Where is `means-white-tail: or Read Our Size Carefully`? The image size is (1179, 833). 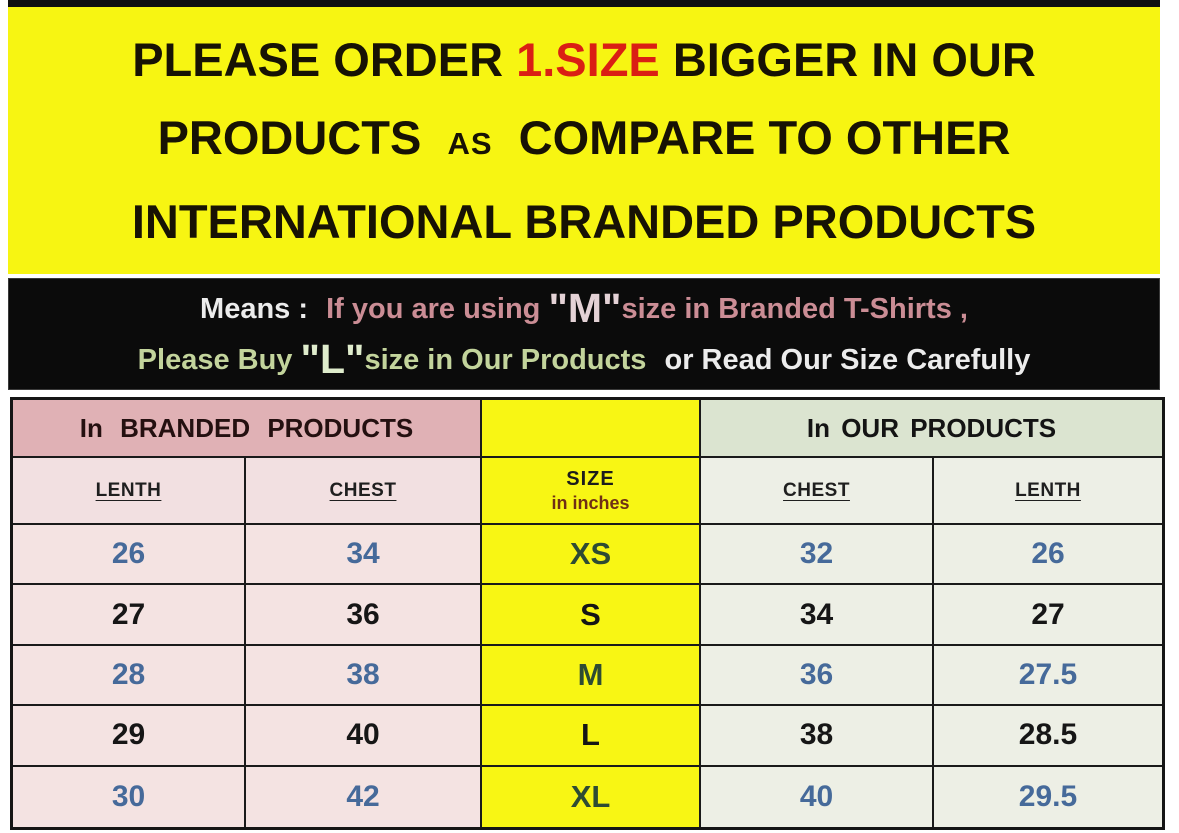
means-white-tail: or Read Our Size Carefully is located at coordinates (847, 360).